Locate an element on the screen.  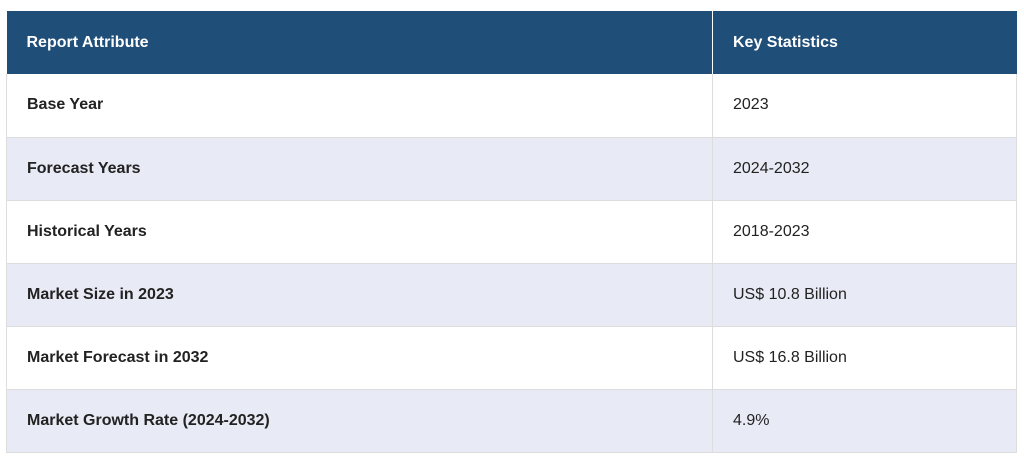
row-value-forecast-years: 2024-2032 is located at coordinates (864, 169).